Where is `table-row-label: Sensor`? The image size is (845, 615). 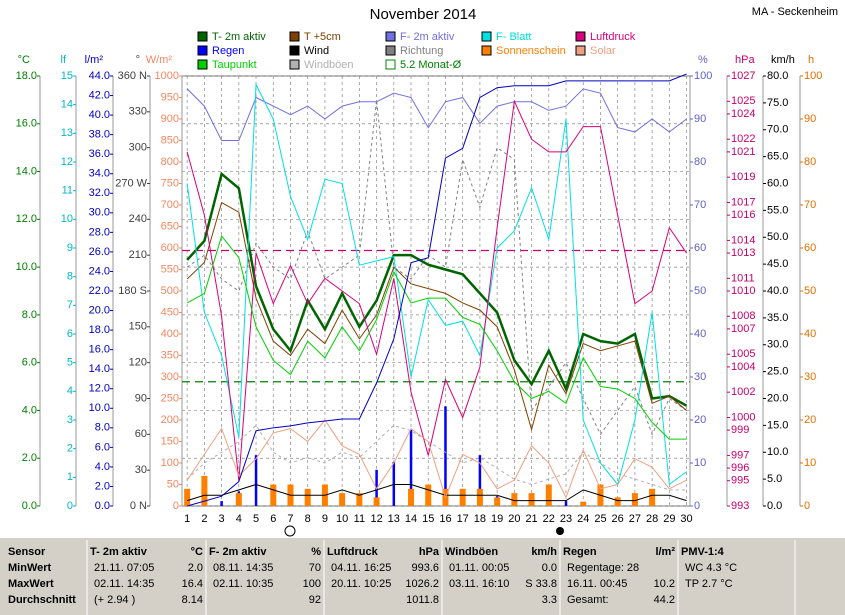 table-row-label: Sensor is located at coordinates (27, 552).